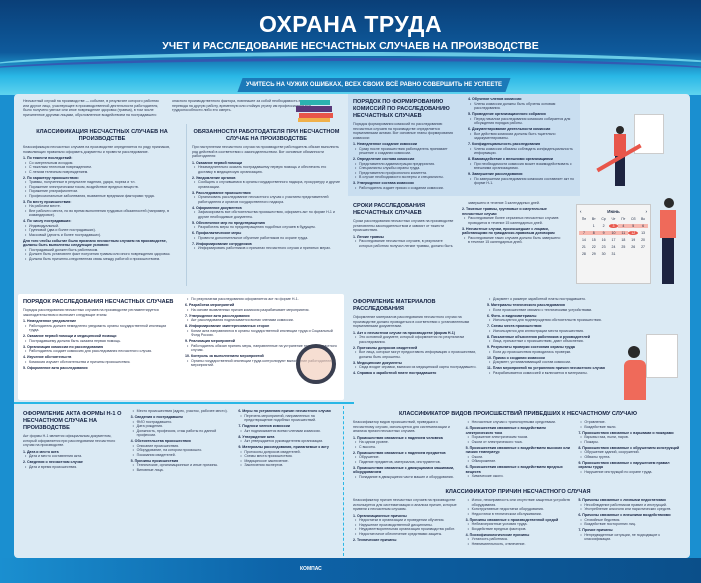  I want to click on list-item: Воздействие вредных факторов., so click(518, 529).